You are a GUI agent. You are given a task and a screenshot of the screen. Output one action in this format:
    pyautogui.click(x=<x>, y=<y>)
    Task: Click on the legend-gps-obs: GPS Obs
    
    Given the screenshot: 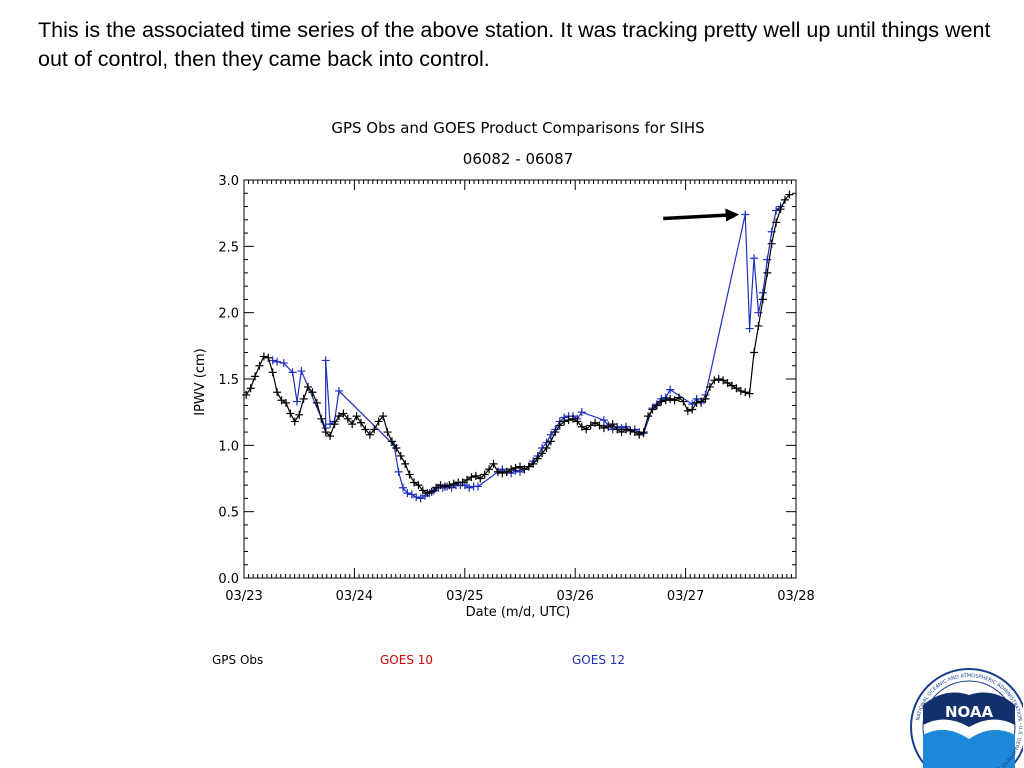 What is the action you would take?
    pyautogui.click(x=237, y=660)
    